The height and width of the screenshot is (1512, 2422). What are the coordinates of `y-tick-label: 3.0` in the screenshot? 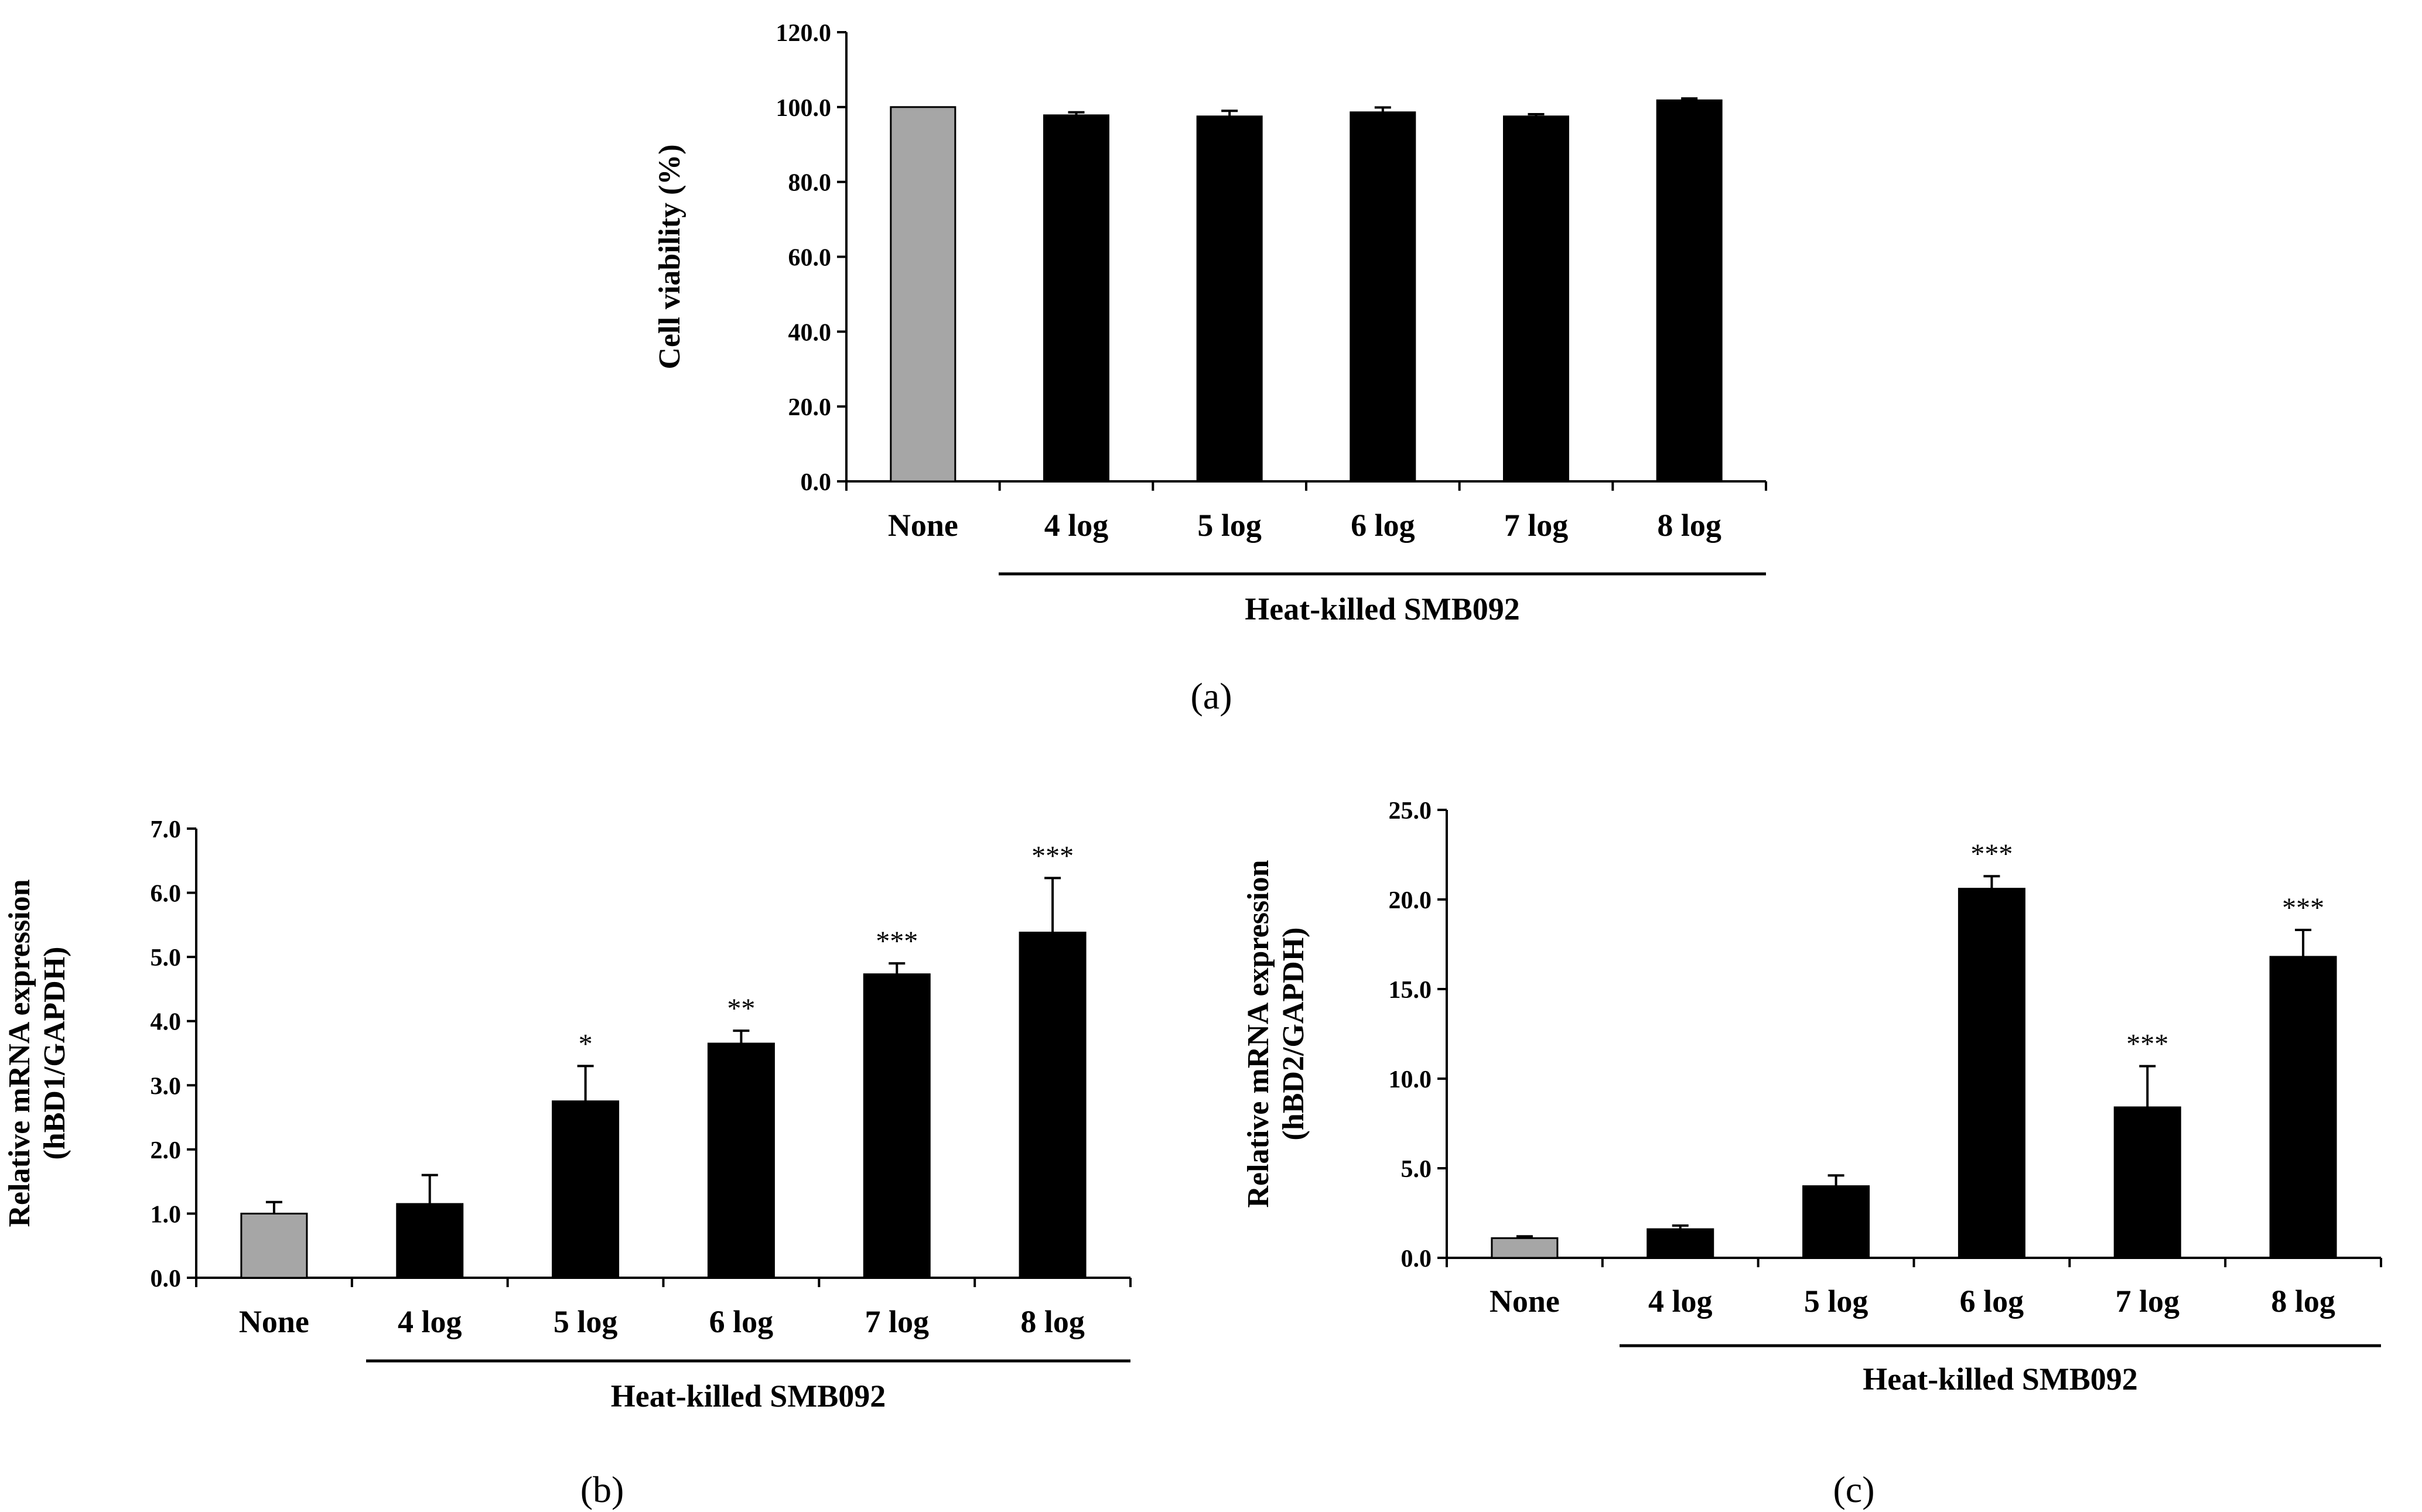 It's located at (166, 1086).